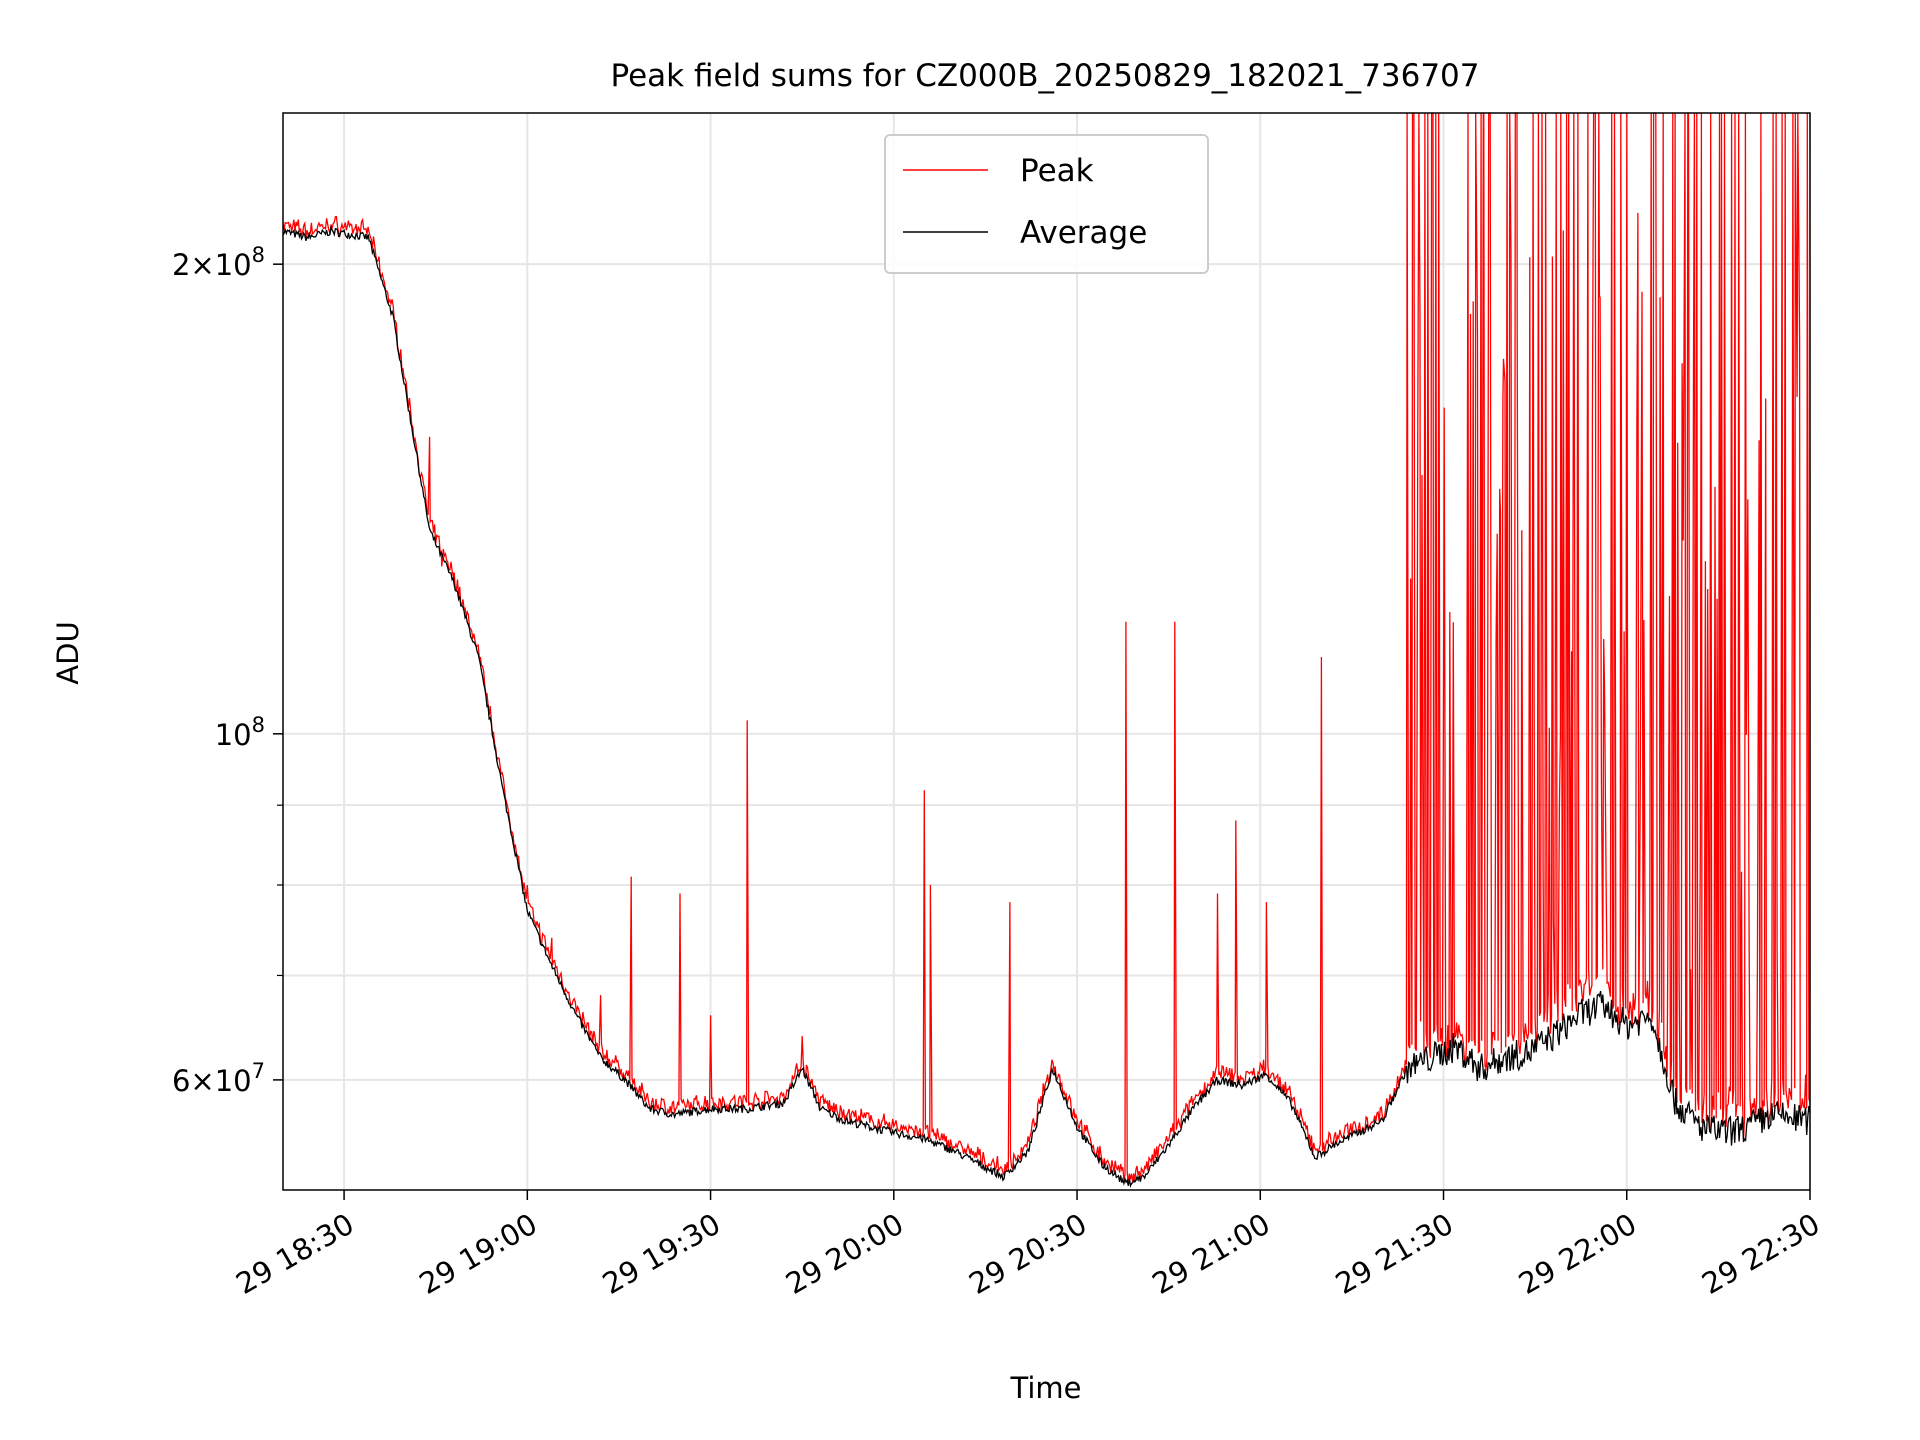  I want to click on x-tick-label: 29 19:00, so click(477, 1254).